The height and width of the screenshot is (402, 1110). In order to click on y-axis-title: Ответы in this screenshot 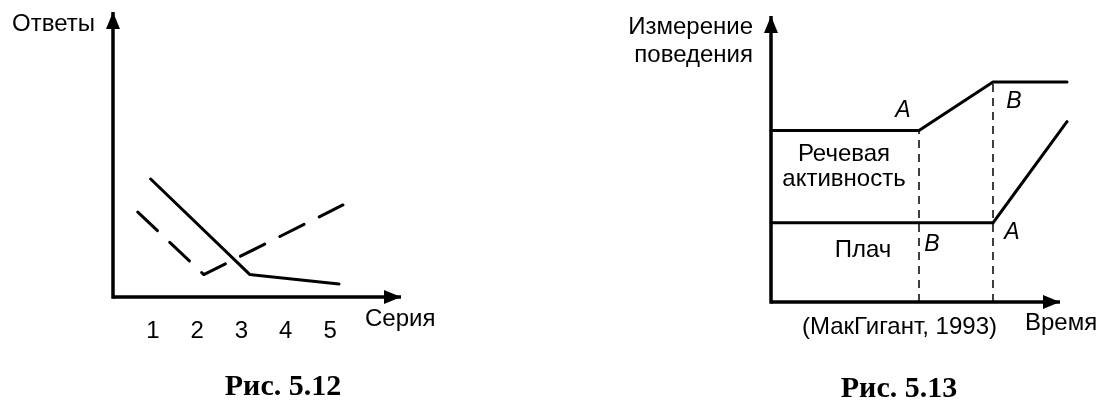, I will do `click(53, 22)`.